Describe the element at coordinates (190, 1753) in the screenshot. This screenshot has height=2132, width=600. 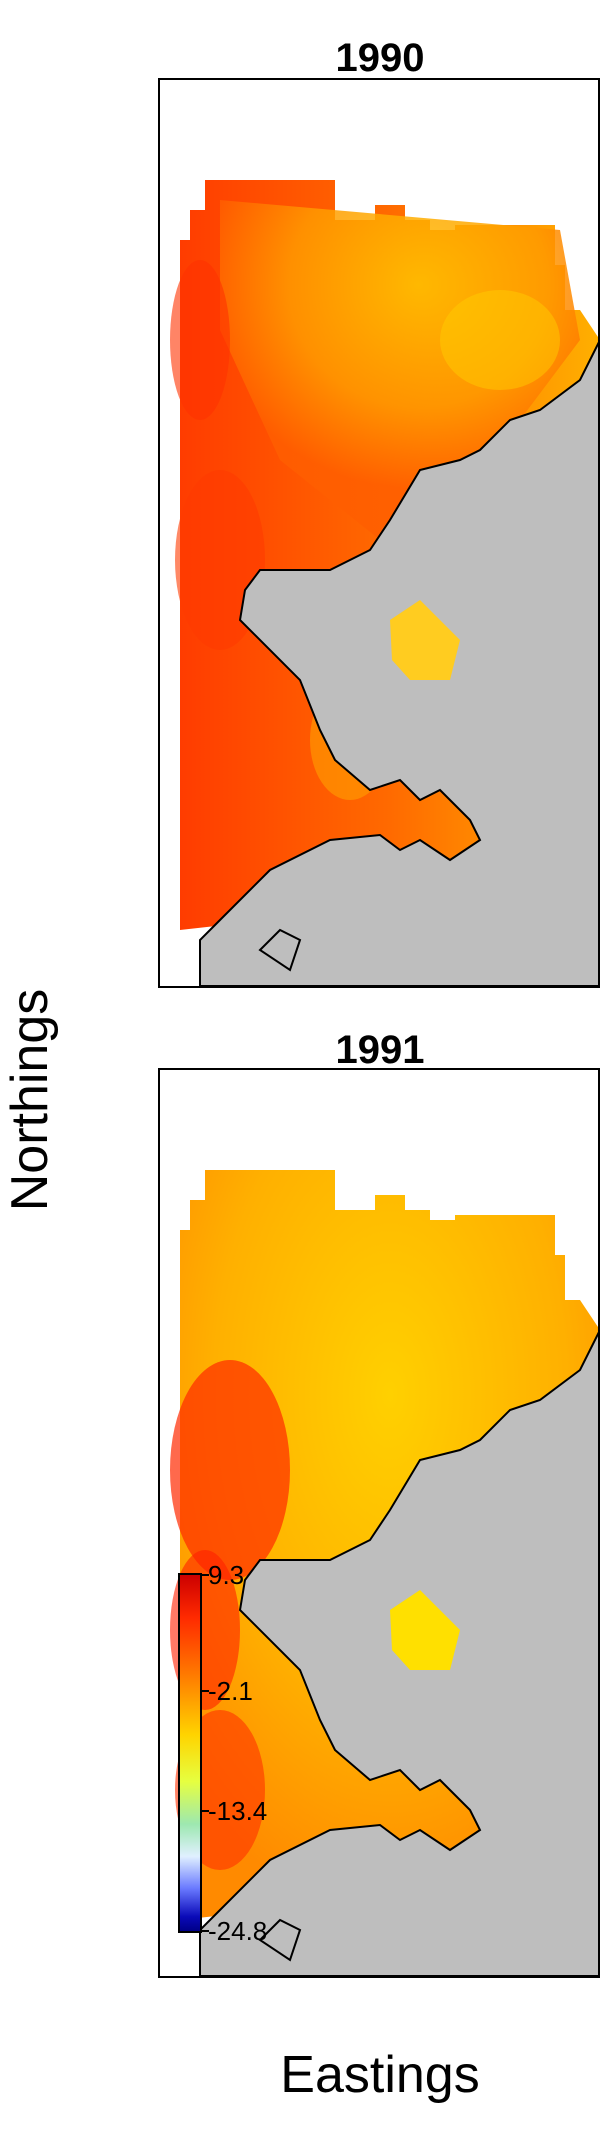
I see `colorbar` at that location.